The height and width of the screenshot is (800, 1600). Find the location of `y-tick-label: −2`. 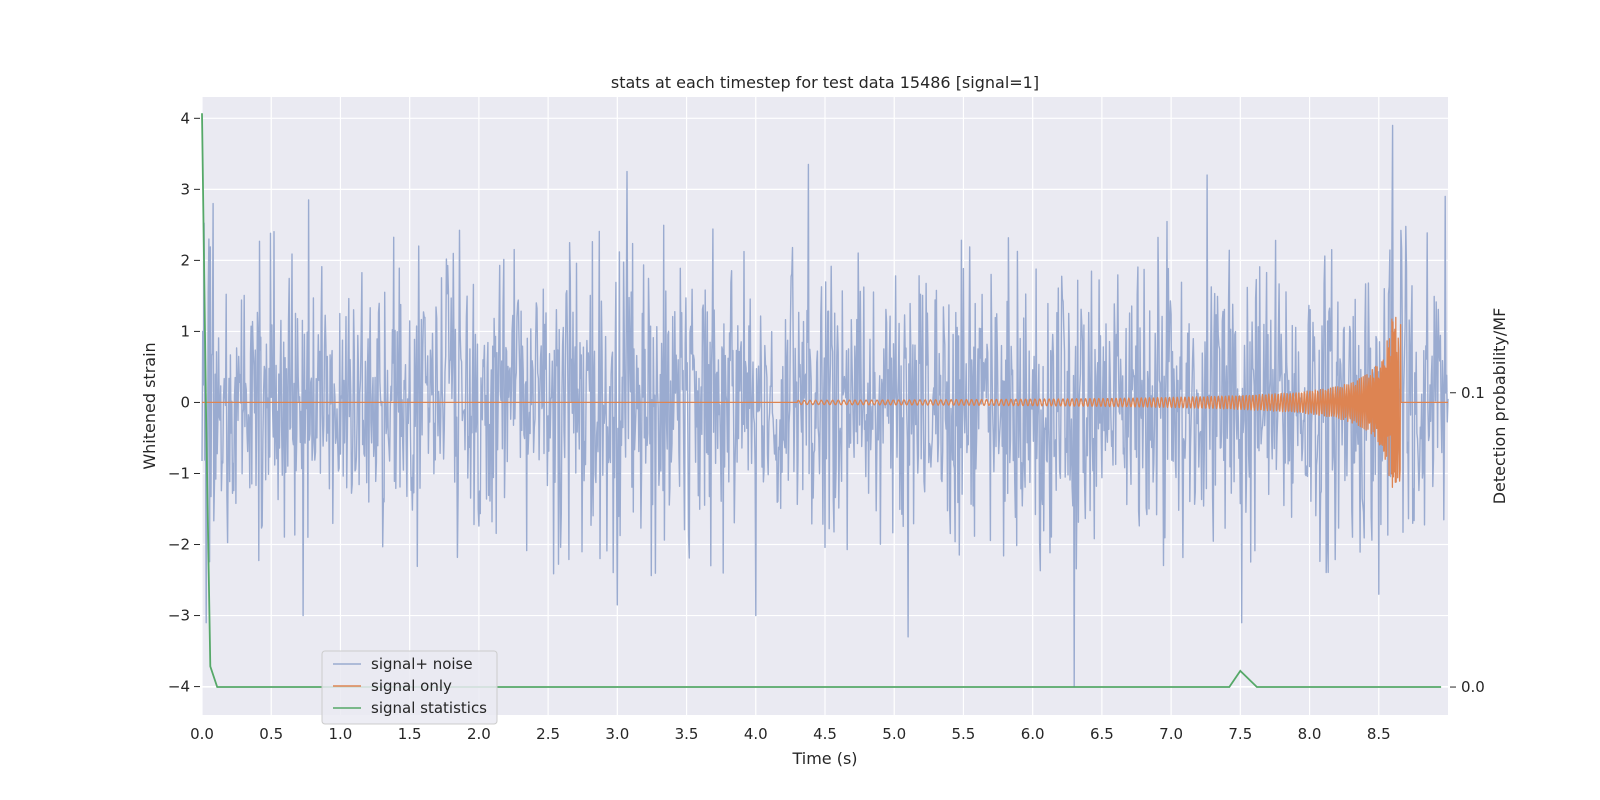

y-tick-label: −2 is located at coordinates (179, 545).